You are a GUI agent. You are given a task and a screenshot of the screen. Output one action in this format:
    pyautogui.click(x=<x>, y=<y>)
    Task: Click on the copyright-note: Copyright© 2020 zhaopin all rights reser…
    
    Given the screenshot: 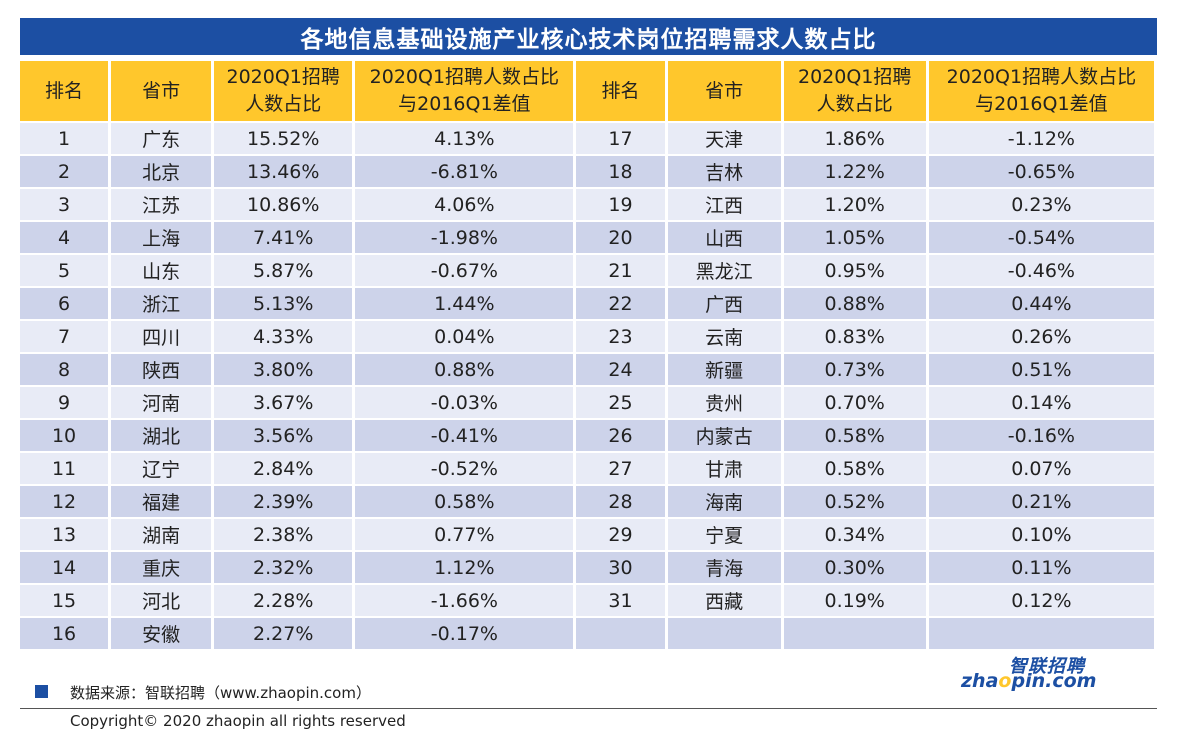 What is the action you would take?
    pyautogui.click(x=238, y=721)
    